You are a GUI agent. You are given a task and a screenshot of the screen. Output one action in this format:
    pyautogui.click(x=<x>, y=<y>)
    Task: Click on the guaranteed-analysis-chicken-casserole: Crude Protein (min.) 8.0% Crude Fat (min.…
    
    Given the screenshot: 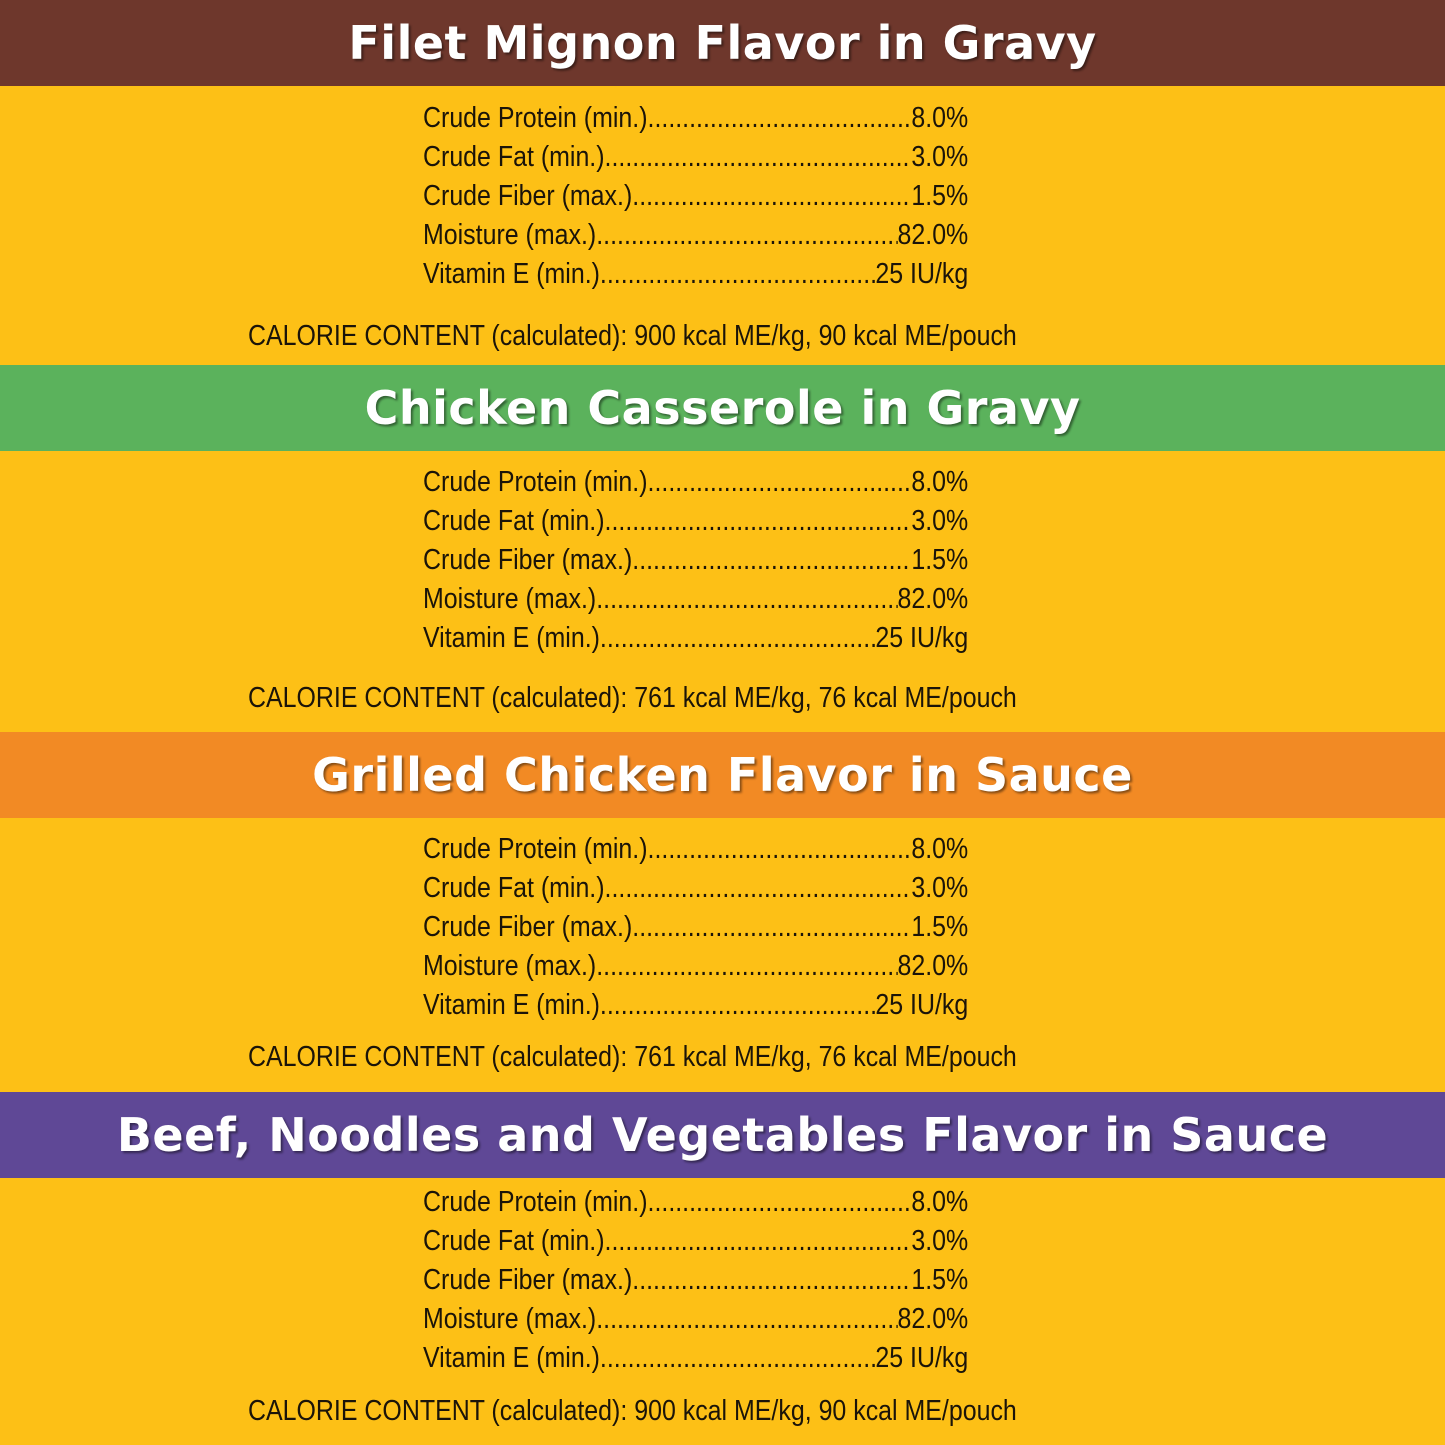 What is the action you would take?
    pyautogui.click(x=695, y=560)
    